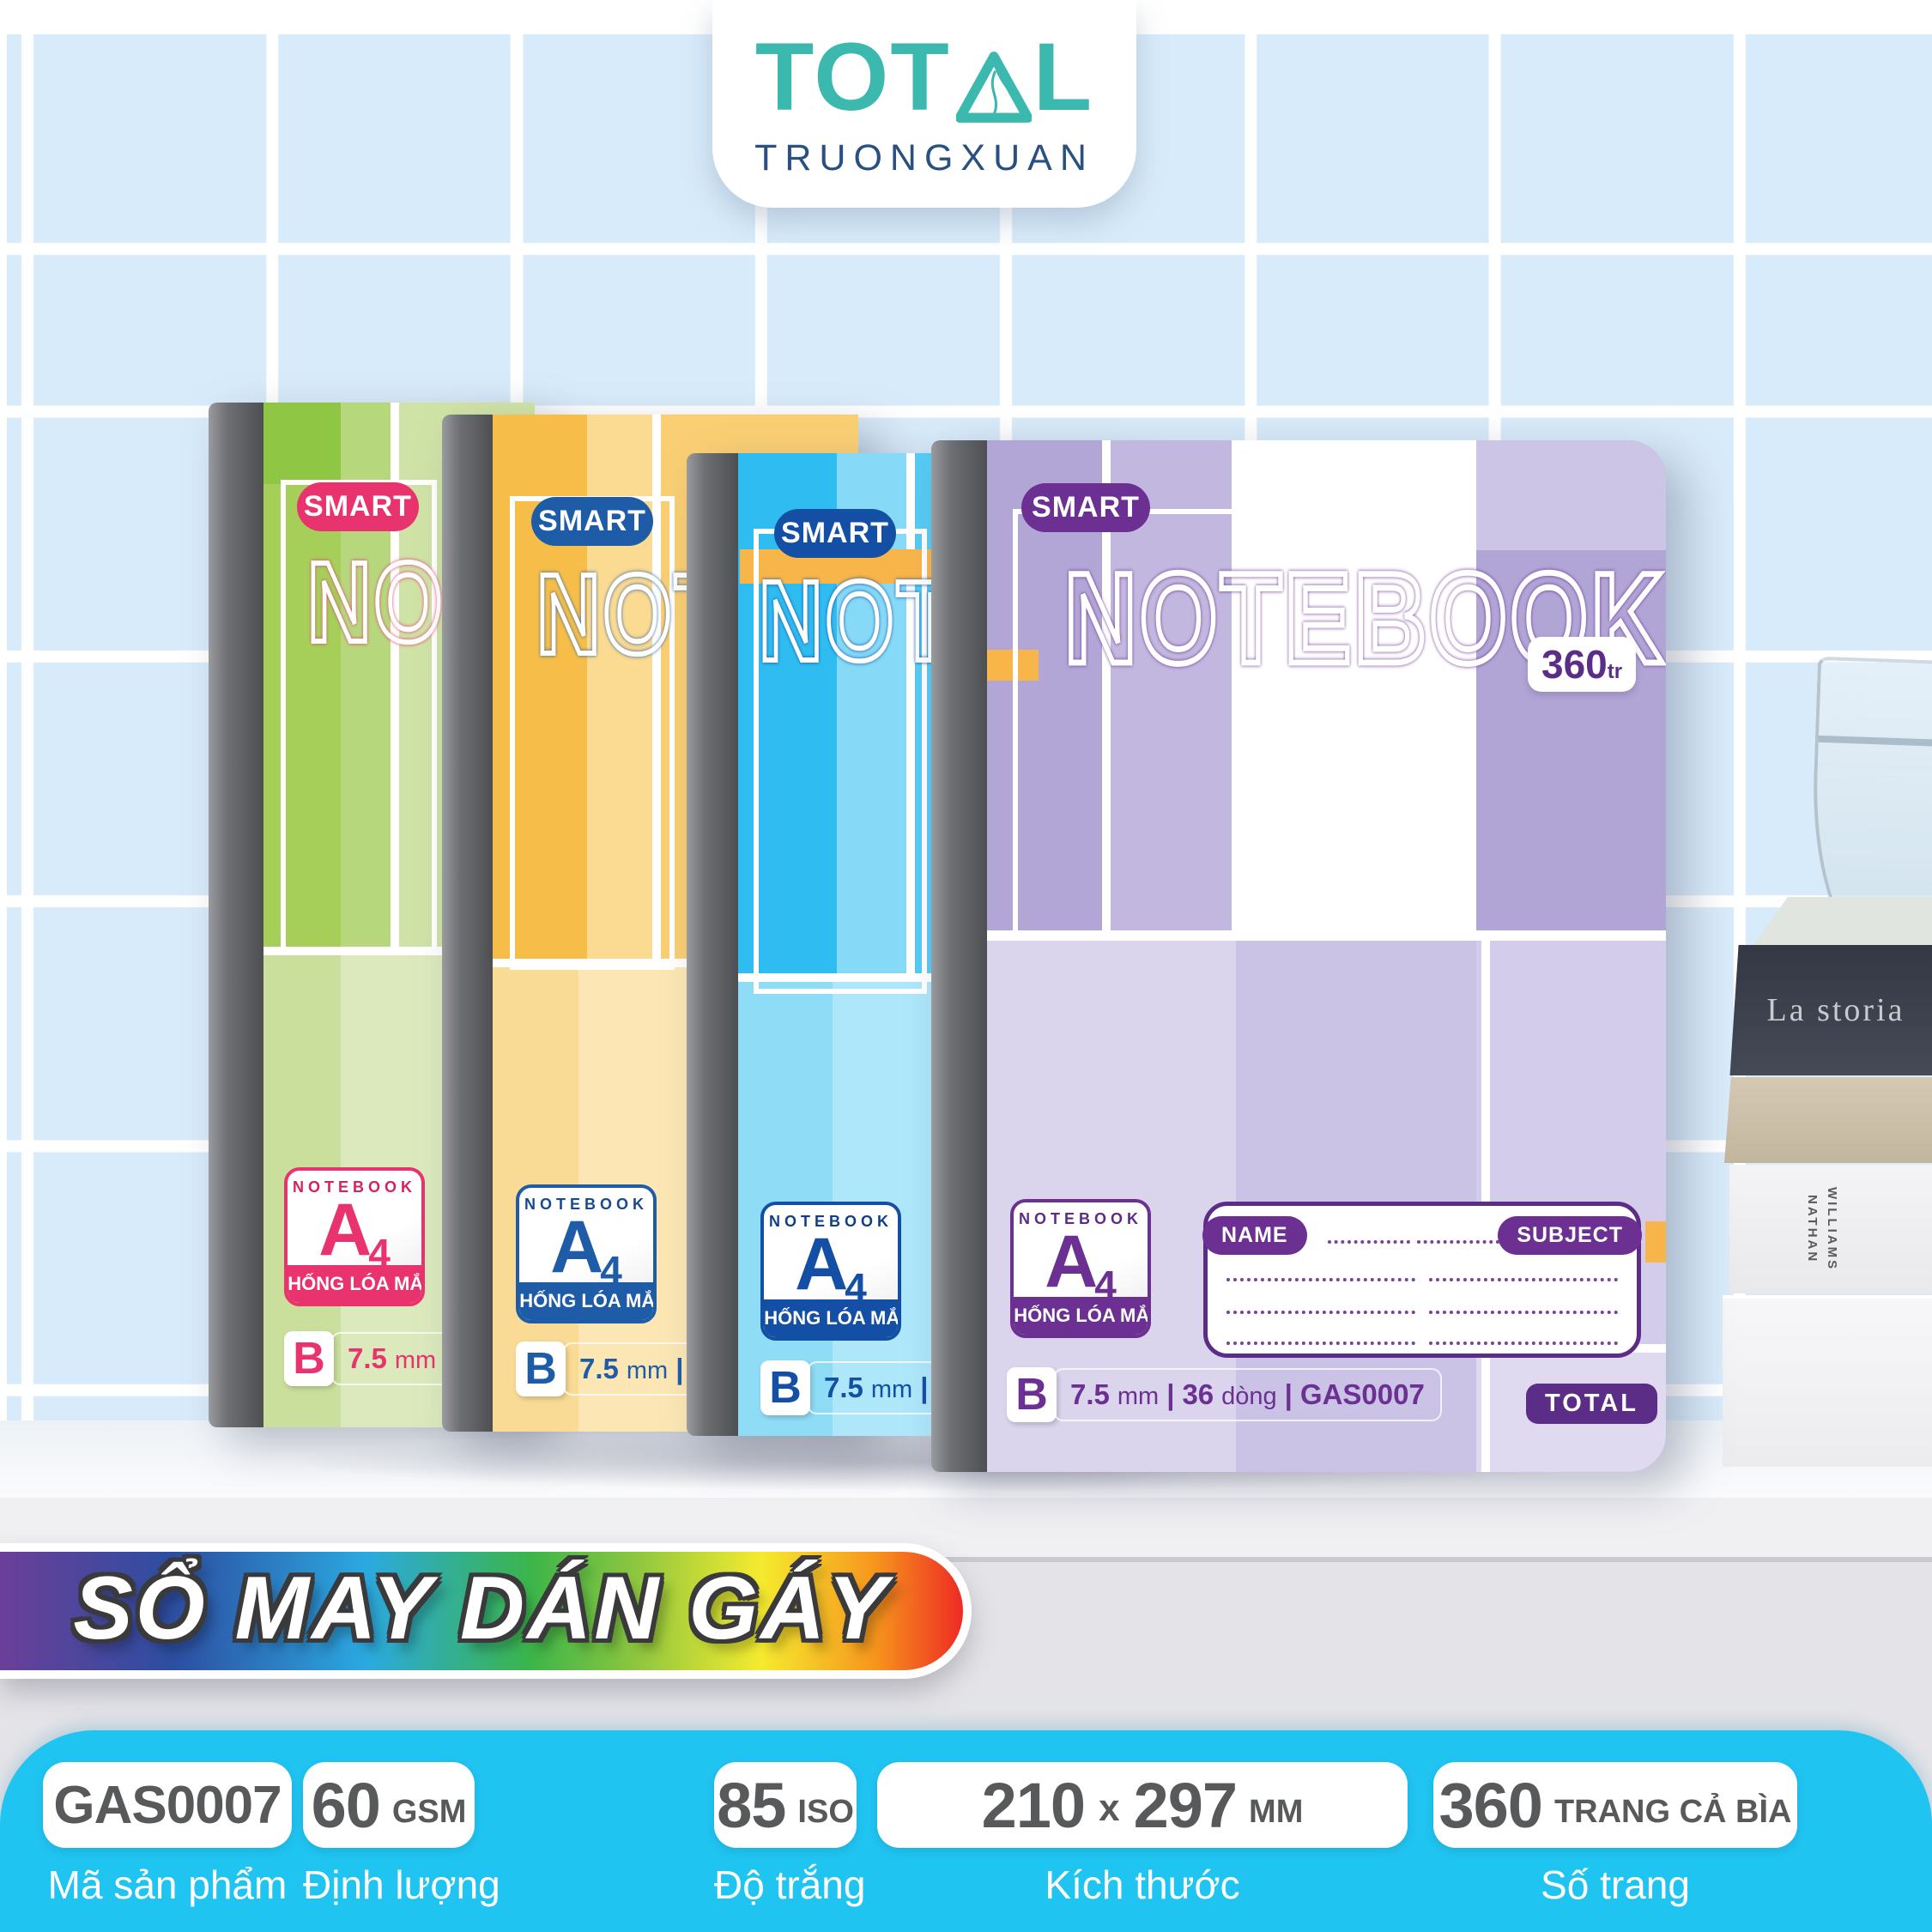  I want to click on table-edge-line, so click(966, 1559).